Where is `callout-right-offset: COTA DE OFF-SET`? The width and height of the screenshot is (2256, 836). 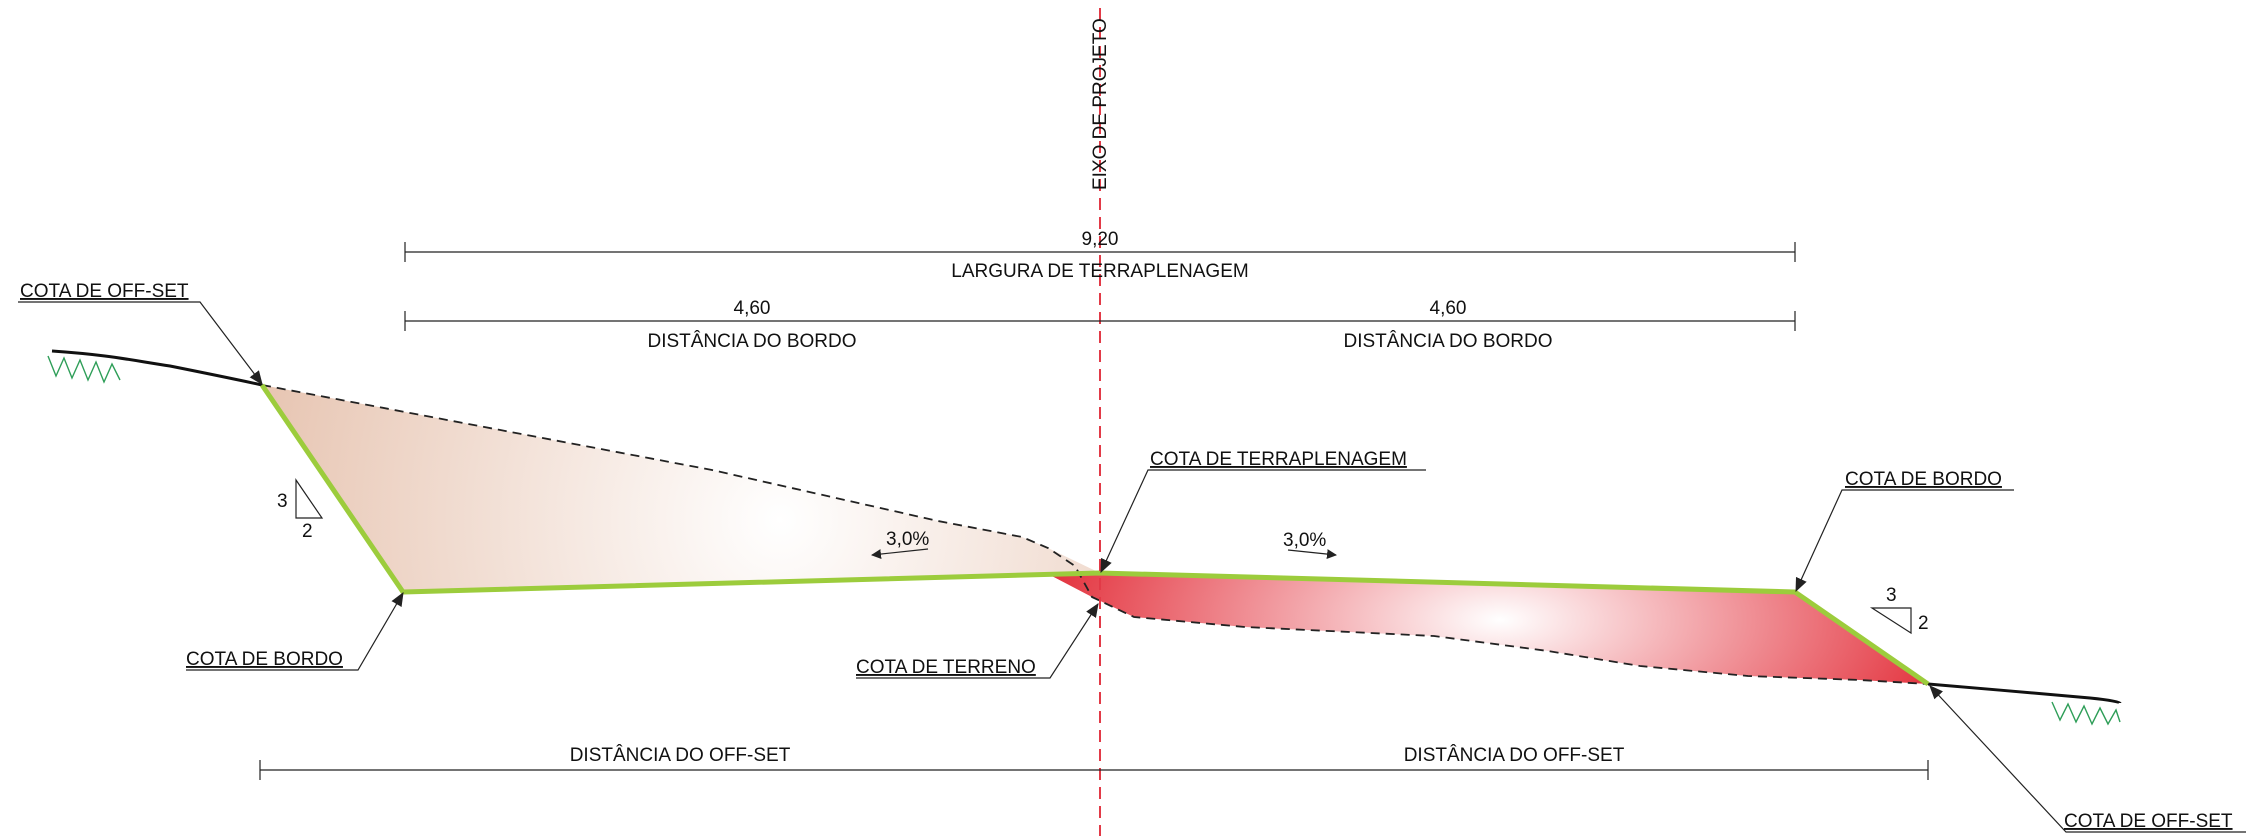
callout-right-offset: COTA DE OFF-SET is located at coordinates (2148, 821).